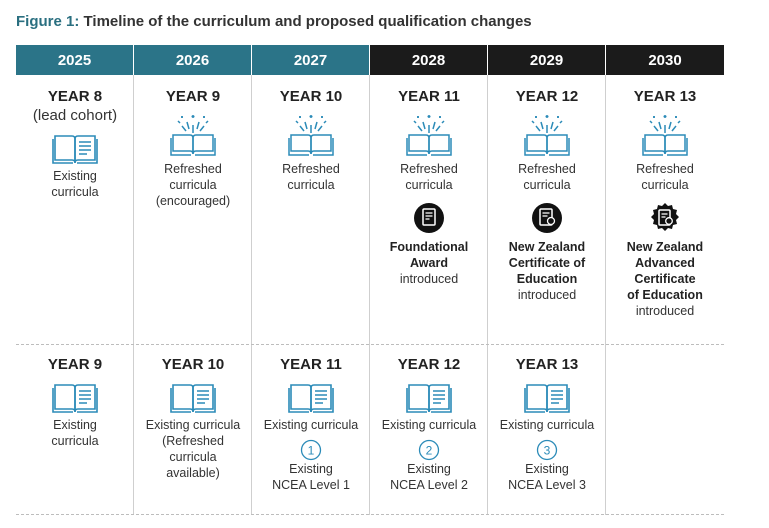 This screenshot has width=769, height=528. Describe the element at coordinates (665, 217) in the screenshot. I see `advanced-certificate-badge-icon` at that location.